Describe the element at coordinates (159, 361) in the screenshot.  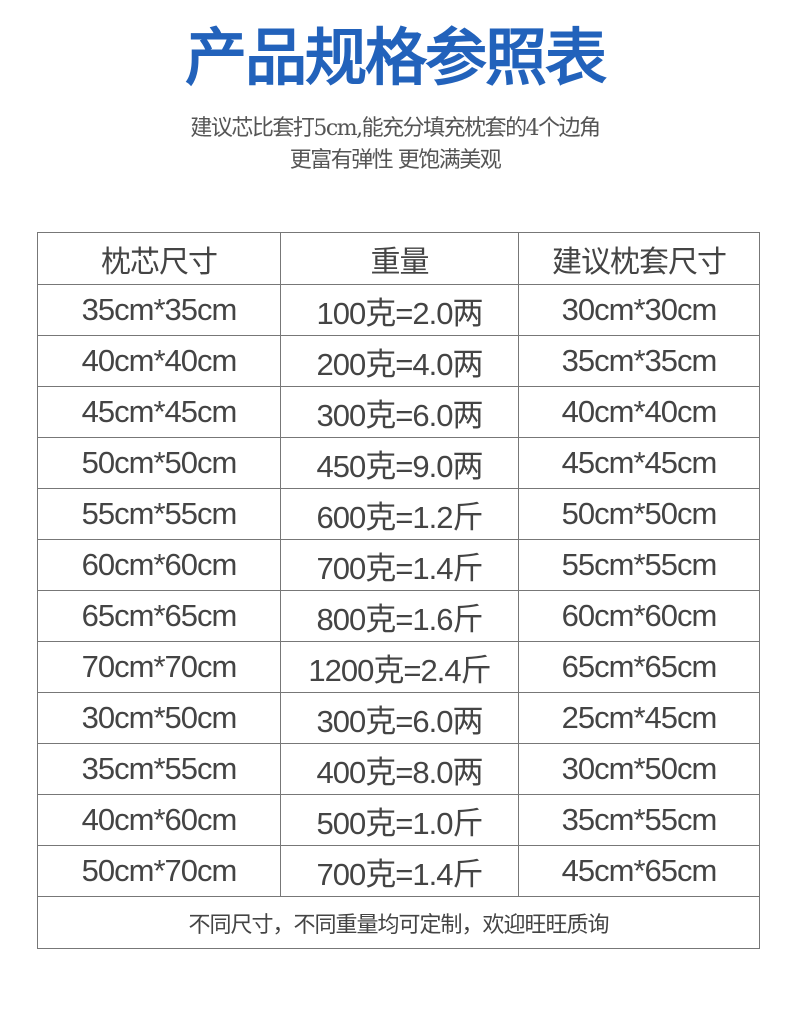
I see `core-size-cell: 40cm*40cm` at that location.